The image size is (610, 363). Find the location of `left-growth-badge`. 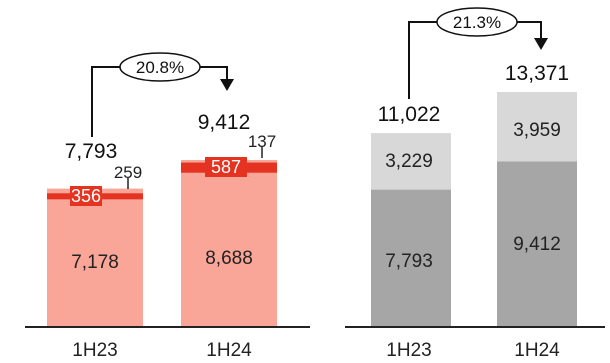

left-growth-badge is located at coordinates (160, 67).